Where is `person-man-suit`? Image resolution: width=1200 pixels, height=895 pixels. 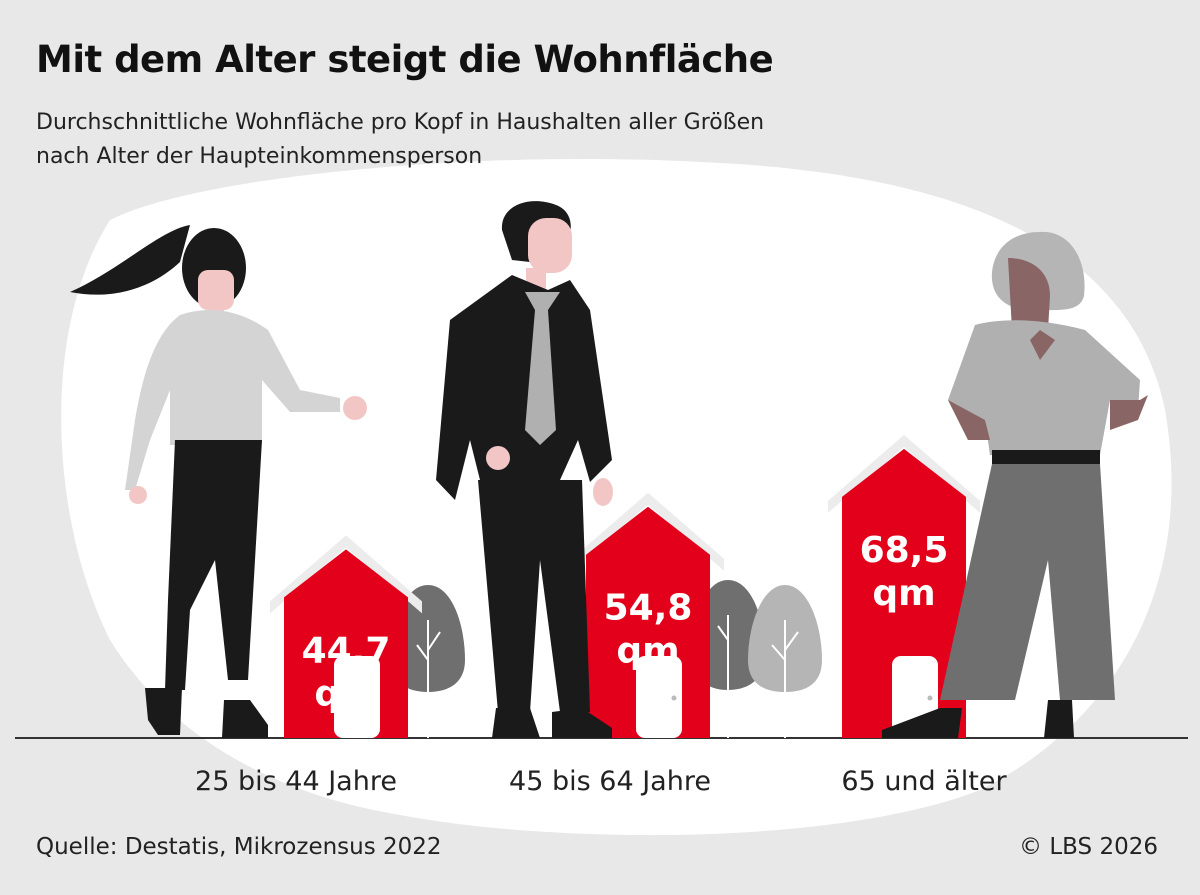
person-man-suit is located at coordinates (524, 469).